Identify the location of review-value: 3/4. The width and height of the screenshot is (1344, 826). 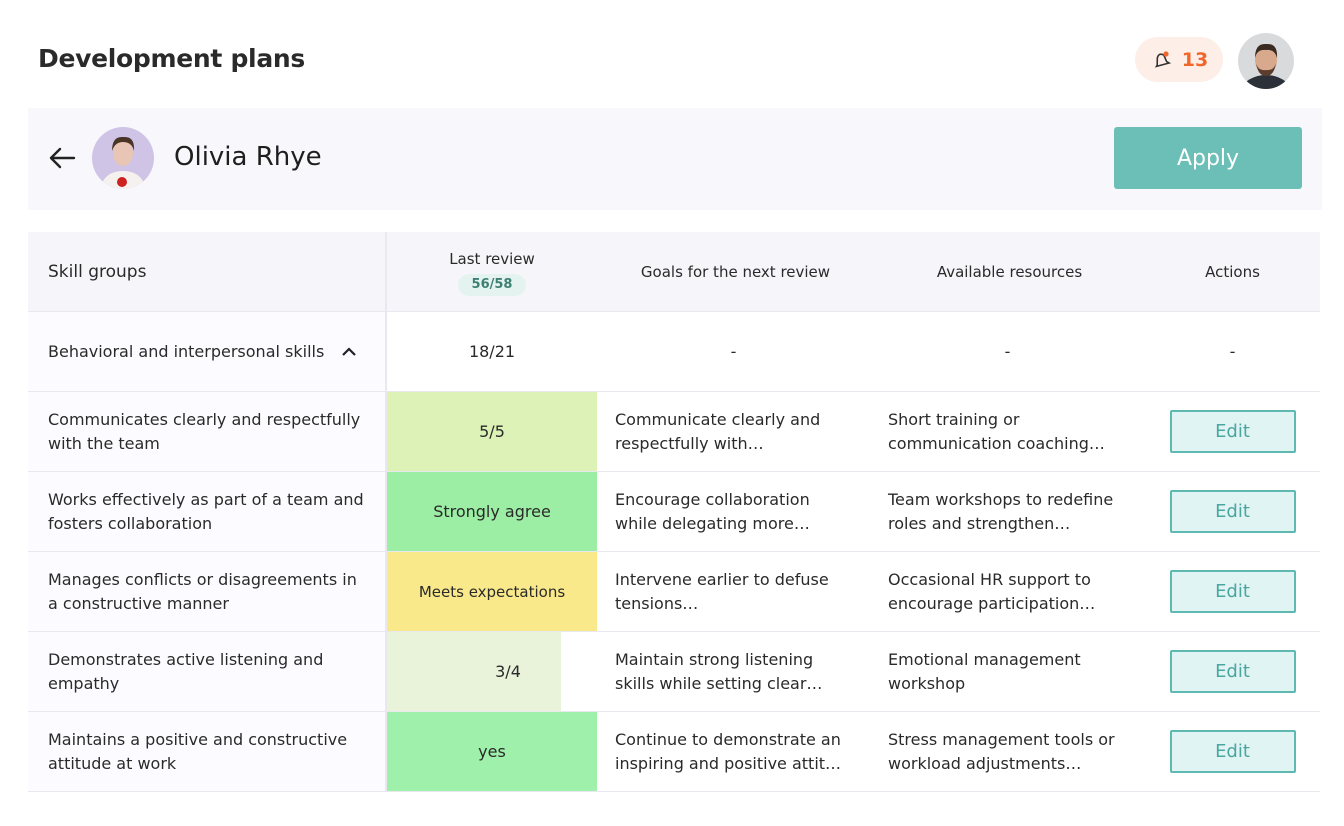
(508, 671).